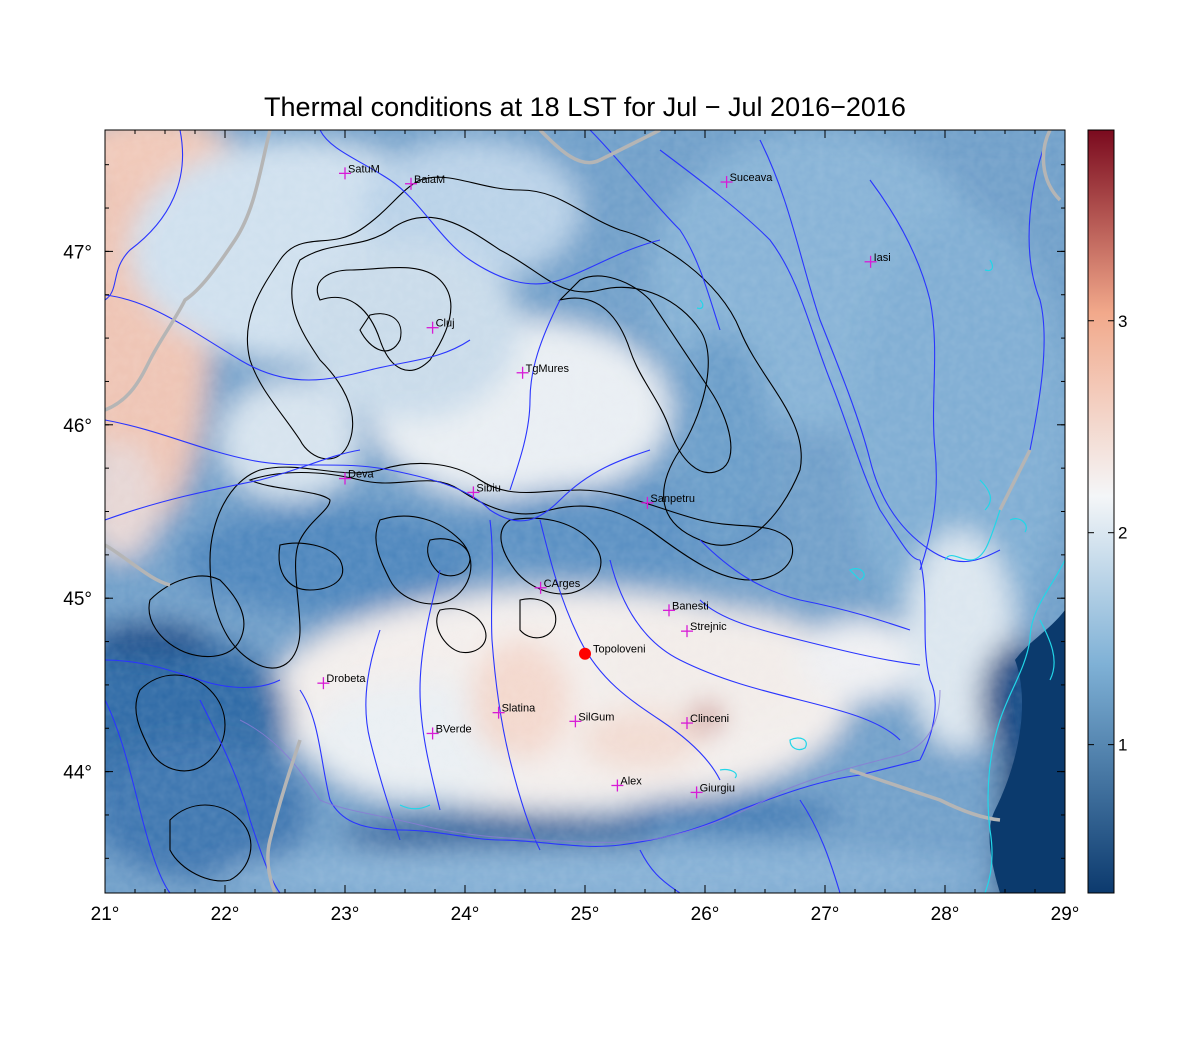 Image resolution: width=1200 pixels, height=1050 pixels. What do you see at coordinates (590, 766) in the screenshot?
I see `country-outline` at bounding box center [590, 766].